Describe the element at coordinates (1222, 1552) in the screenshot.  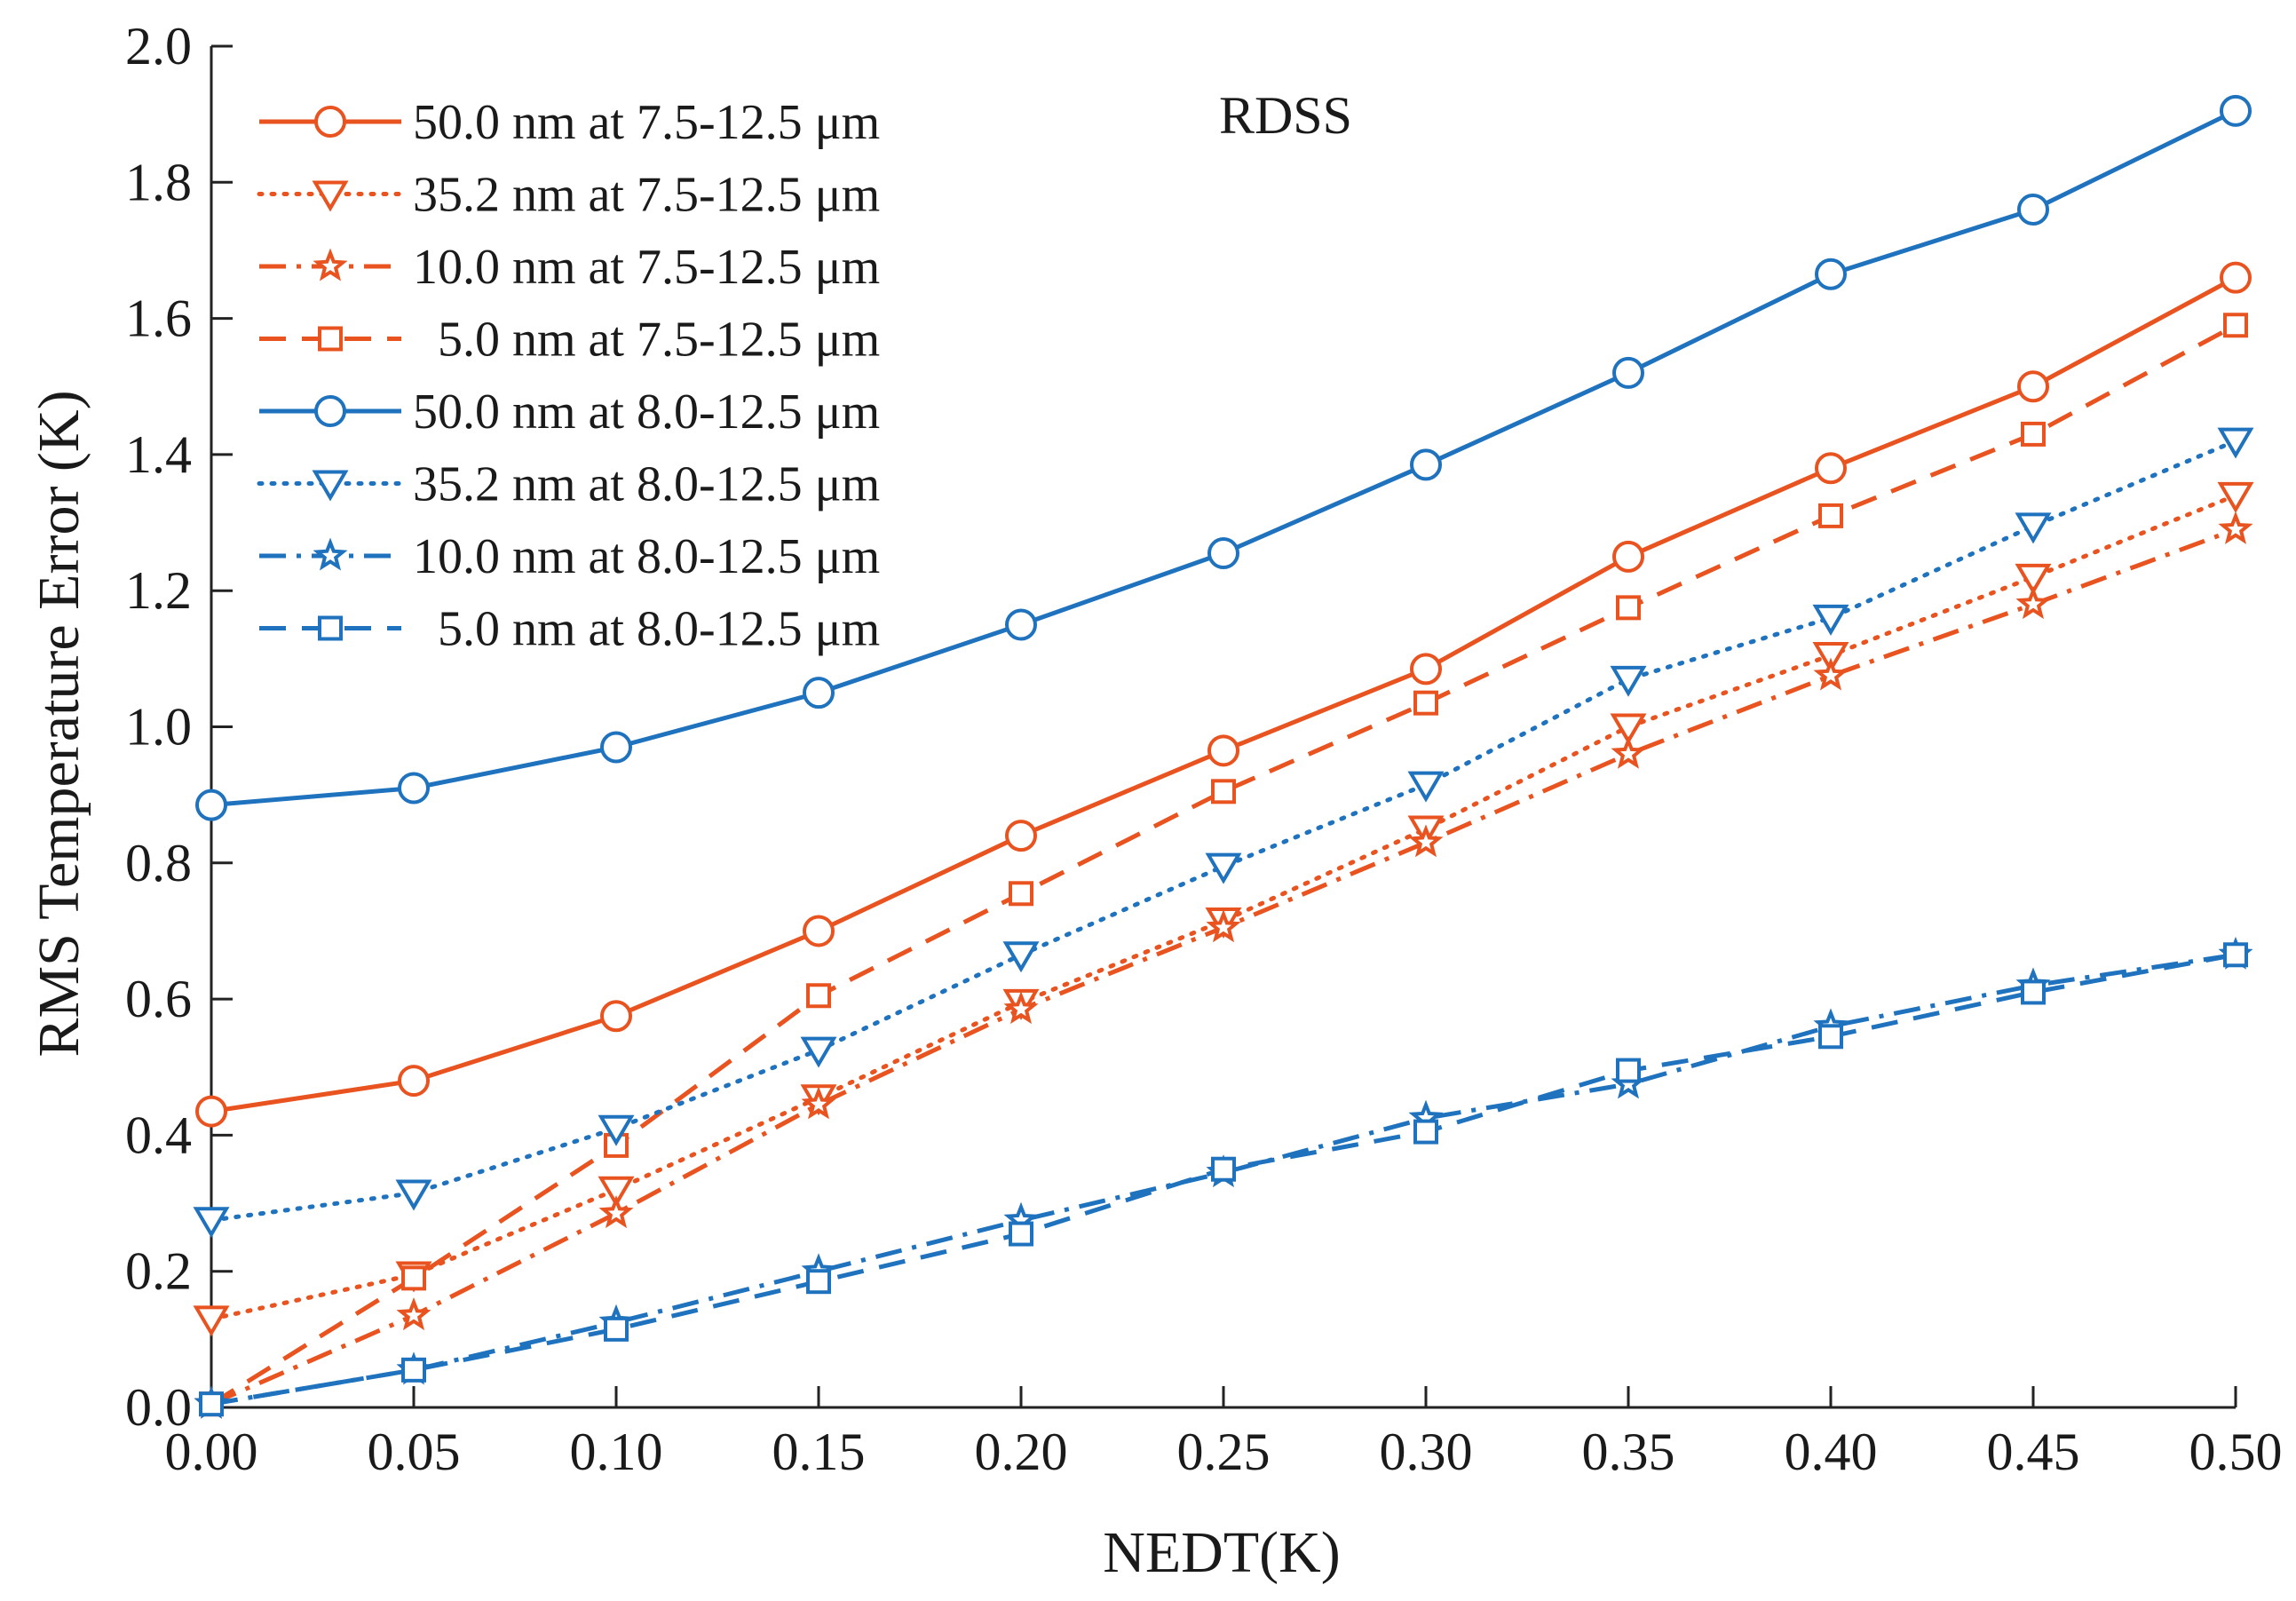
I see `x-axis-label: NEDT(K)` at that location.